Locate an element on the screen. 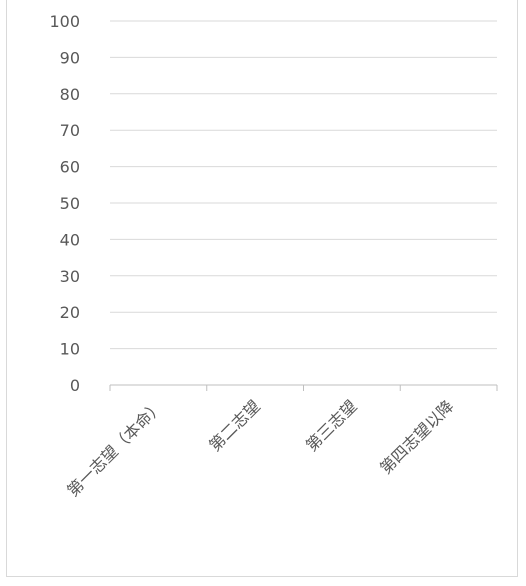  y-tick-label: 50 is located at coordinates (70, 203).